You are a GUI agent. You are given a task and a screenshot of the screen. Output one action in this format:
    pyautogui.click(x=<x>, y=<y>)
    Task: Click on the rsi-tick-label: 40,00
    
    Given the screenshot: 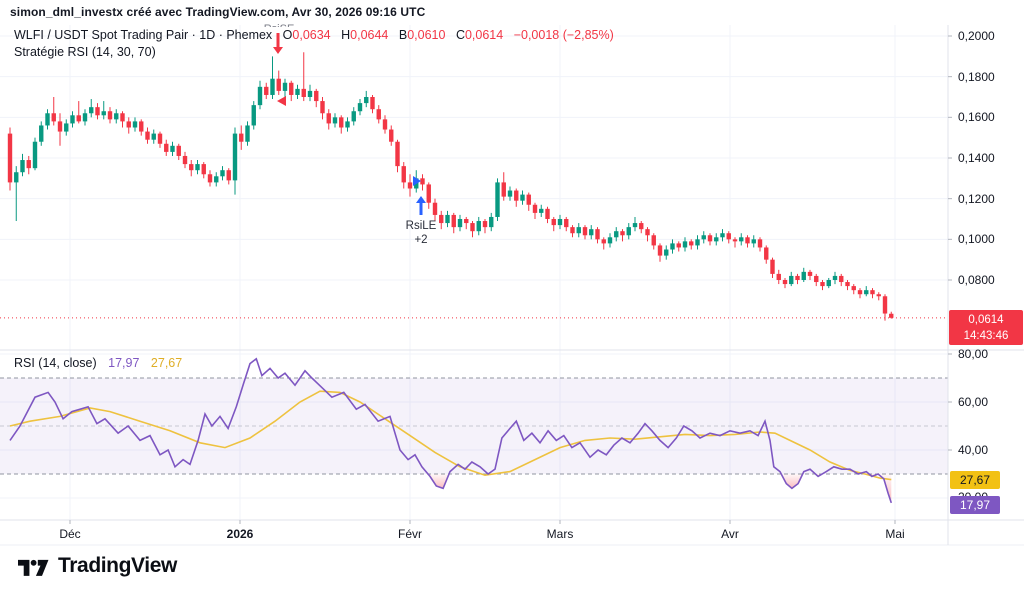 What is the action you would take?
    pyautogui.click(x=973, y=450)
    